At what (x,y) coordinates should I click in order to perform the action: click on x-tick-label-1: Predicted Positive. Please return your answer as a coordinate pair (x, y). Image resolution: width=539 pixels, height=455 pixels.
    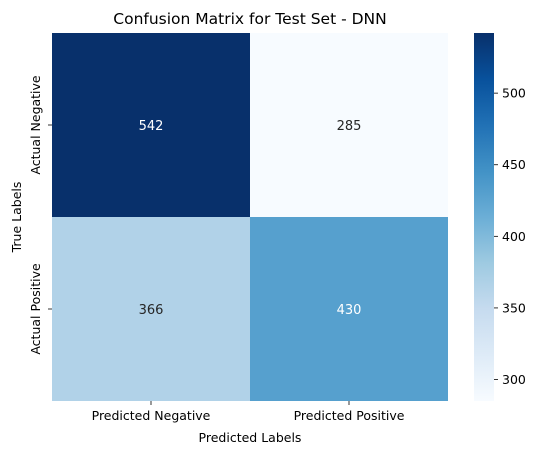
    Looking at the image, I should click on (349, 415).